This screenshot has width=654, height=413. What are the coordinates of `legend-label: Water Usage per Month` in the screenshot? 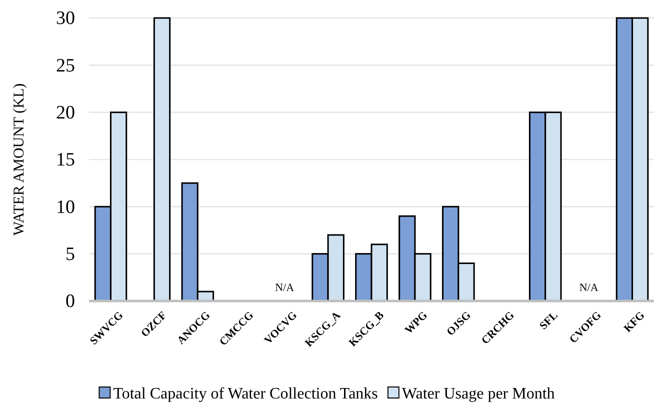 It's located at (478, 394).